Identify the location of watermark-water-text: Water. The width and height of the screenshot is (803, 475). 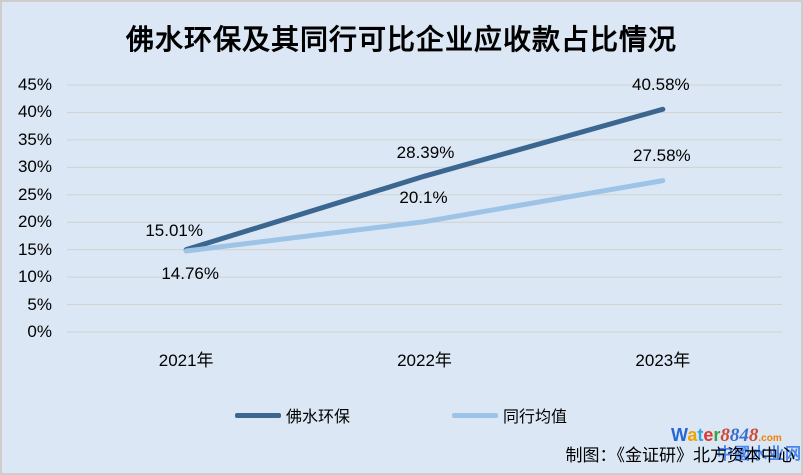
(696, 435).